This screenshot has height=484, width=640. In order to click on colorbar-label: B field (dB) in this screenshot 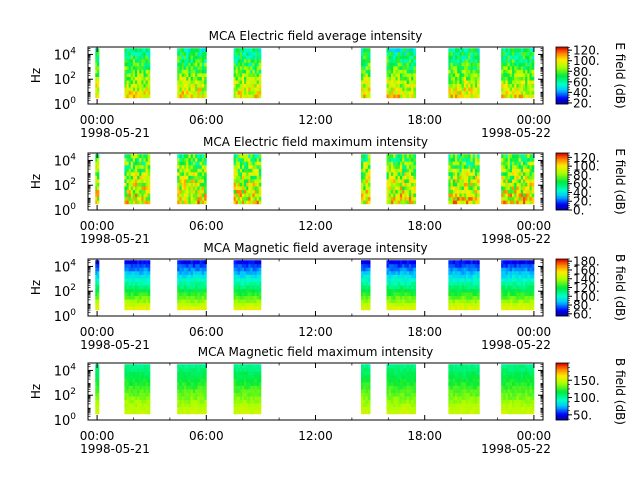, I will do `click(620, 287)`.